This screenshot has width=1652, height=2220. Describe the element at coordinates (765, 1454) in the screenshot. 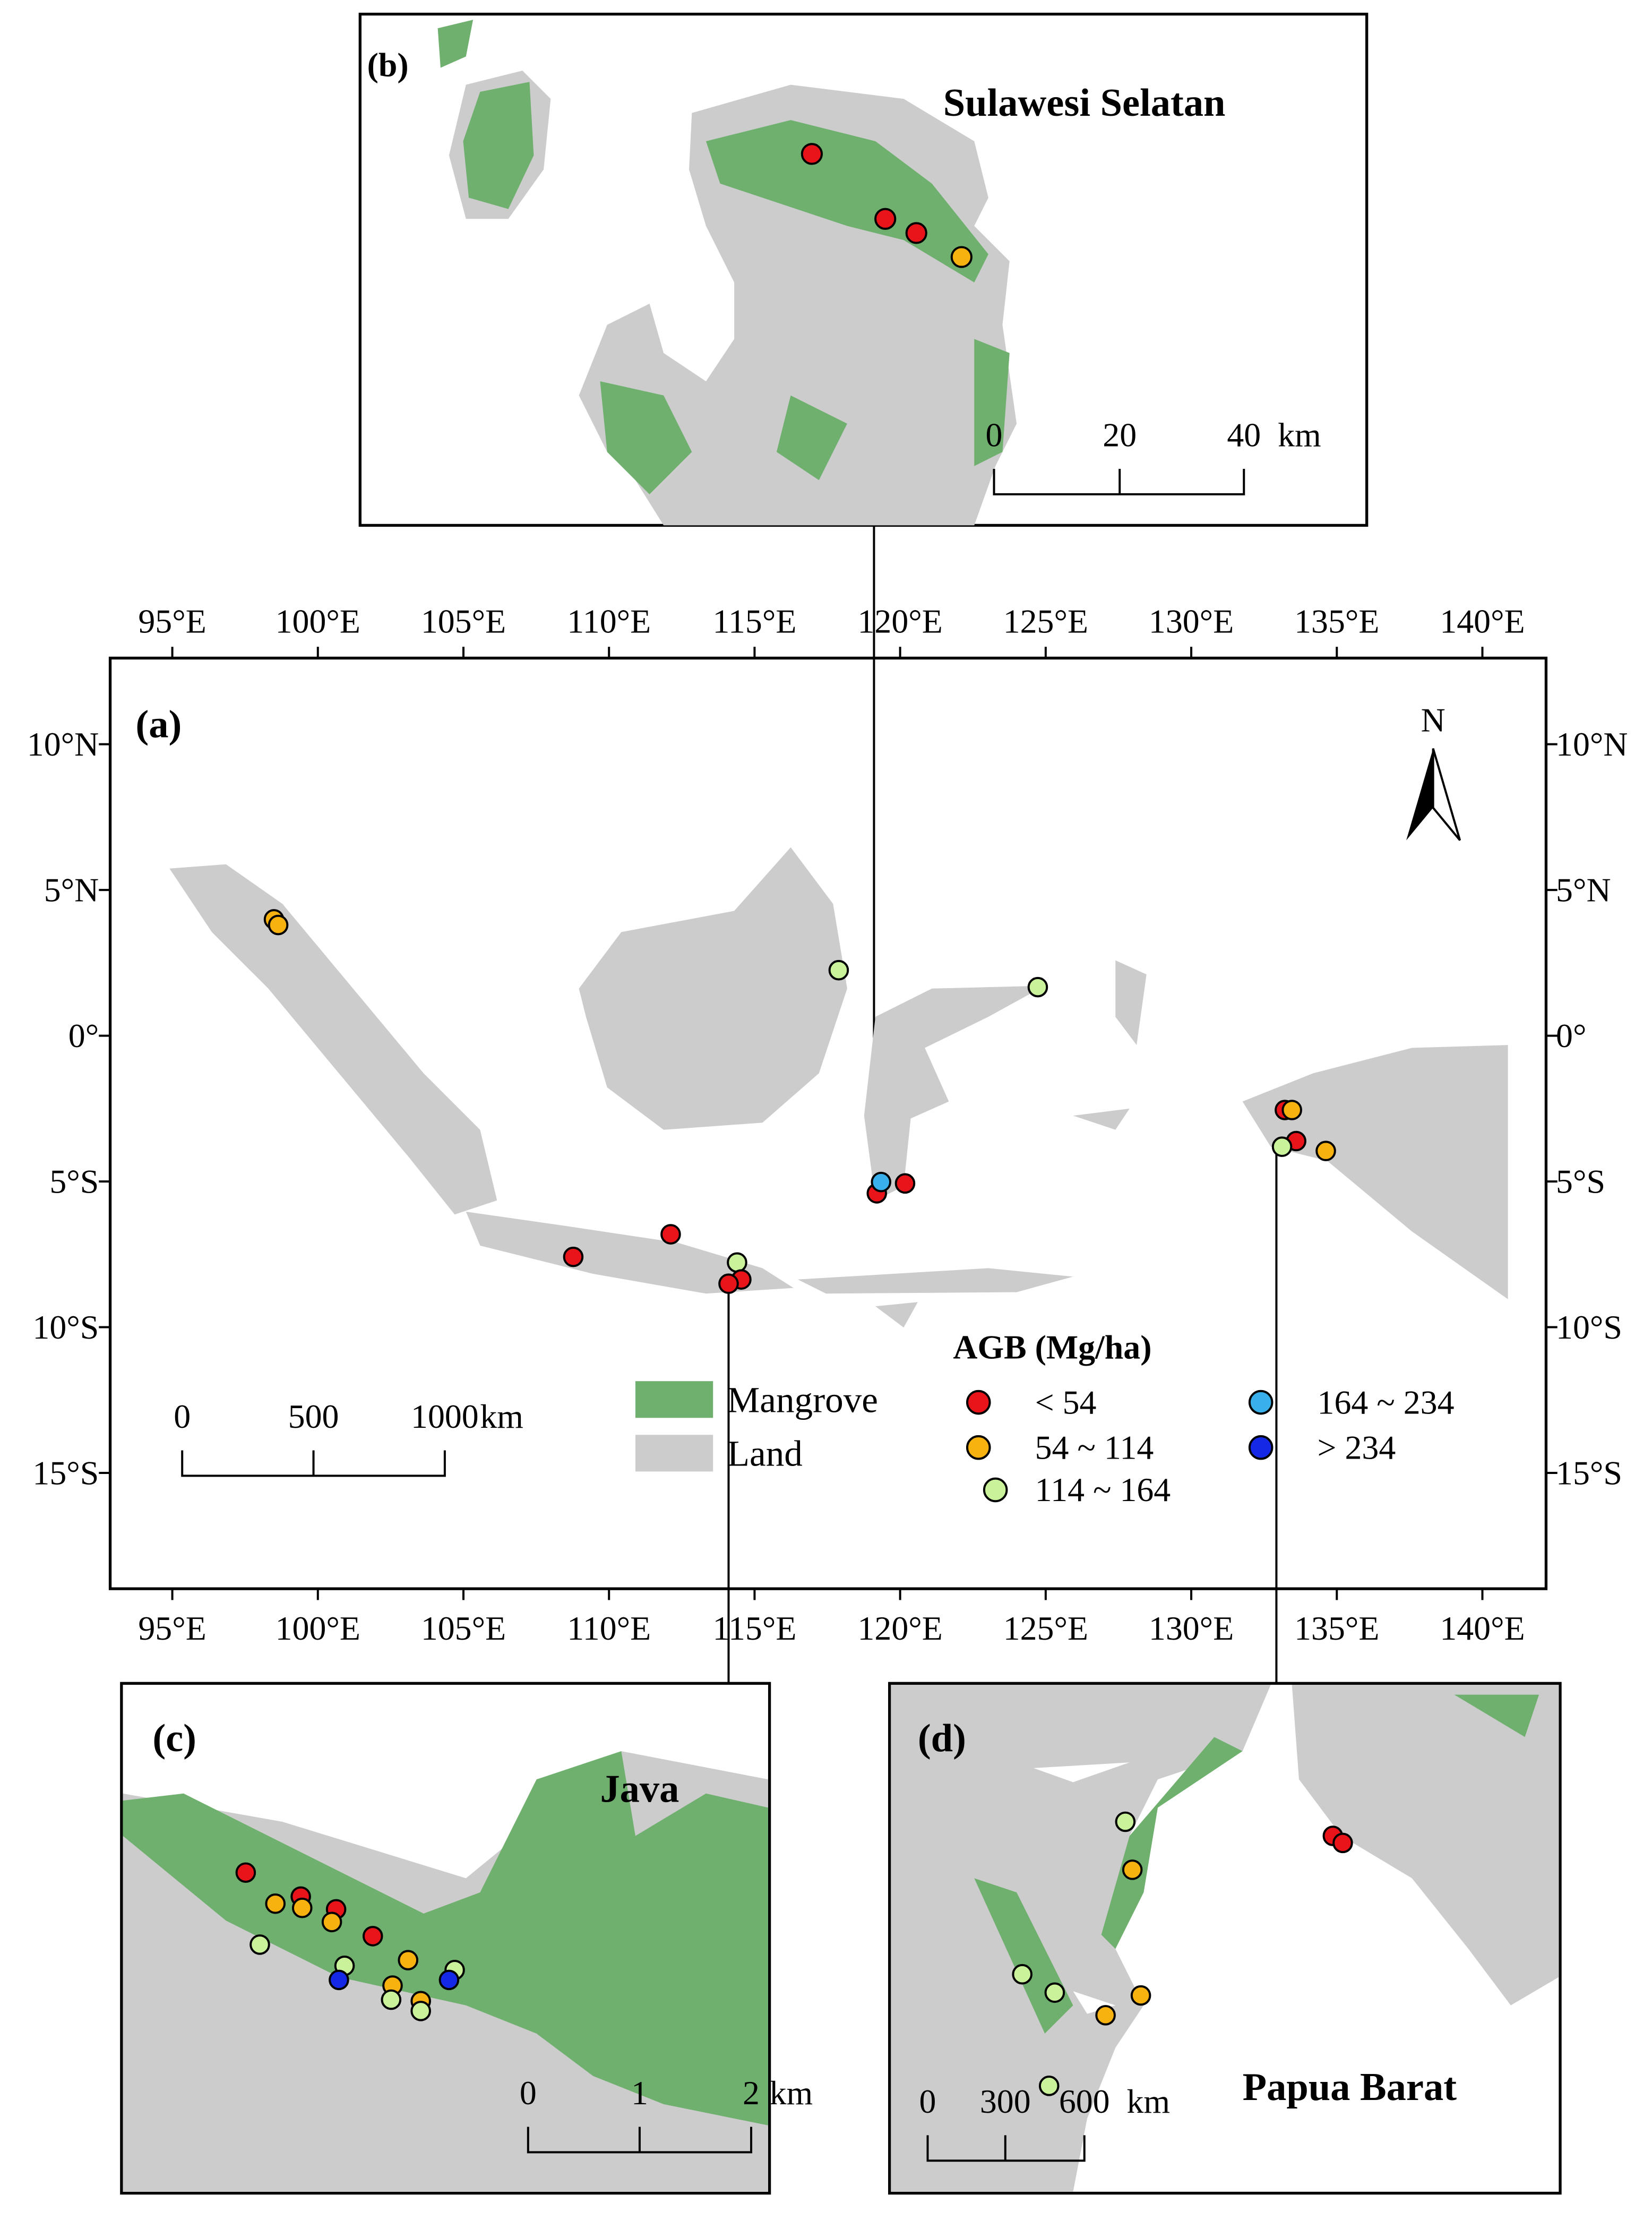

I see `legend-label: Land` at that location.